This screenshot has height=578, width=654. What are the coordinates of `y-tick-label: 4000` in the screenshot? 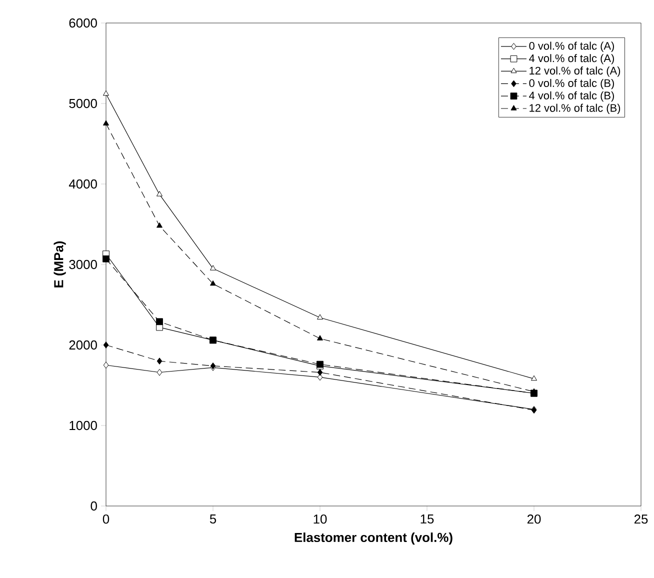 It's located at (82, 184).